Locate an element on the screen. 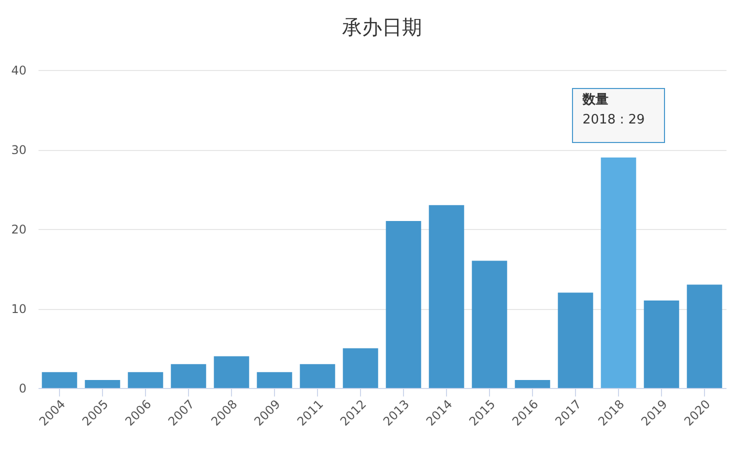 The width and height of the screenshot is (755, 454). annotation: 数量 is located at coordinates (595, 100).